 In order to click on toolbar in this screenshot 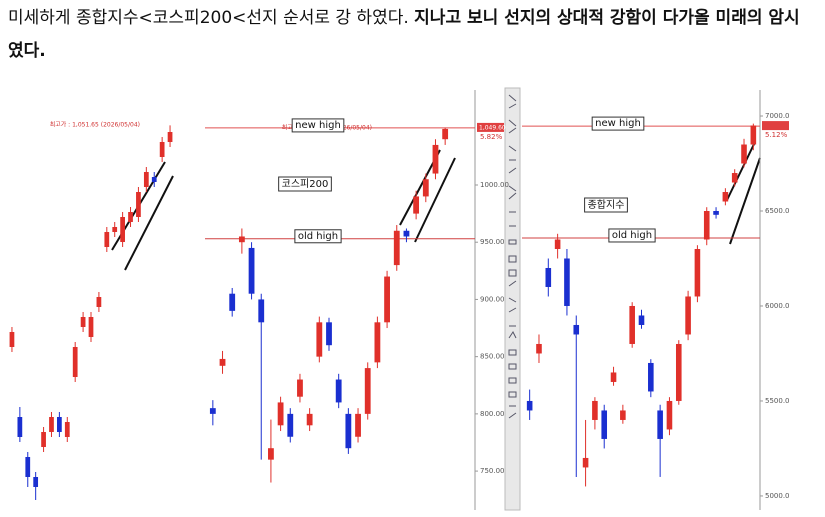, I will do `click(512, 299)`.